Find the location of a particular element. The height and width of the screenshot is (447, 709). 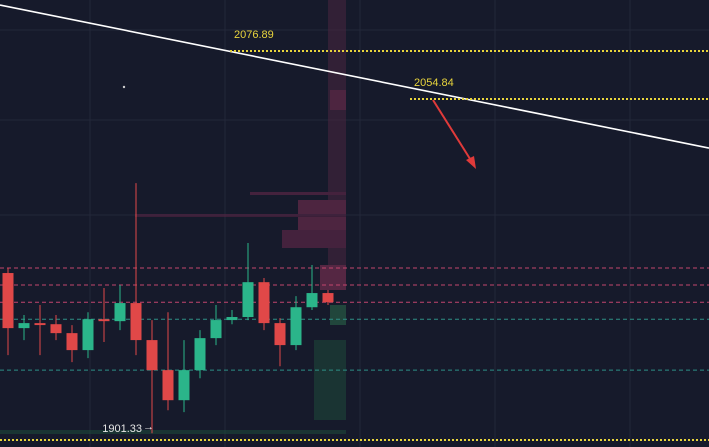

low-label: 1901.33 is located at coordinates (122, 429).